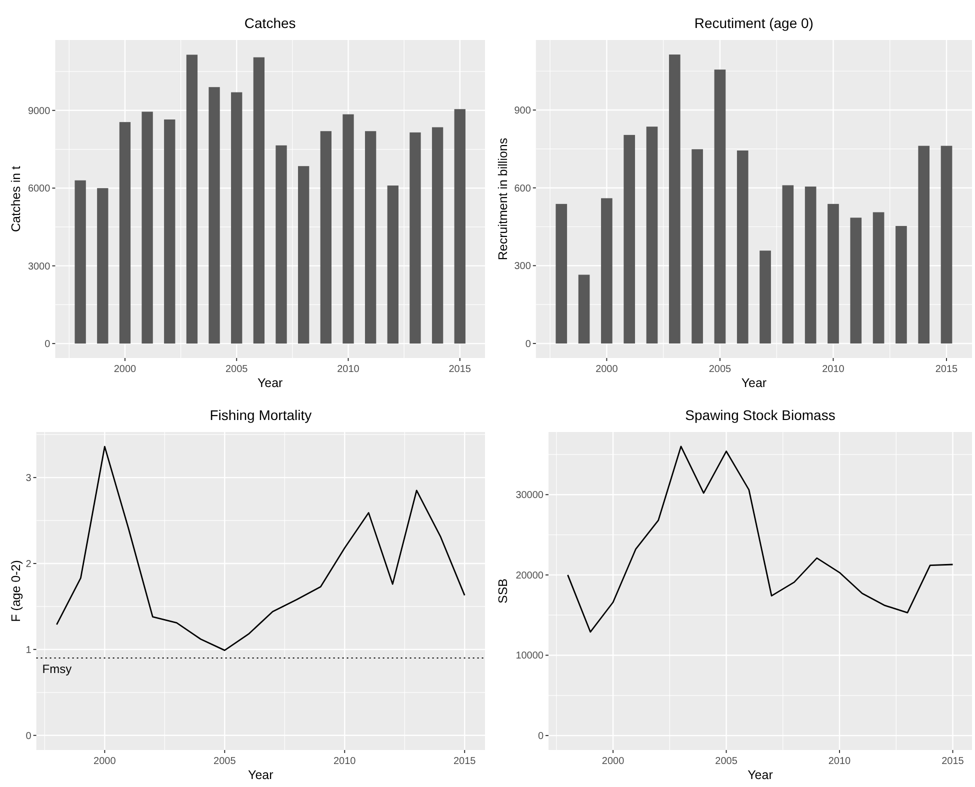 This screenshot has height=787, width=975. Describe the element at coordinates (39, 111) in the screenshot. I see `y-tick-label: 9000` at that location.